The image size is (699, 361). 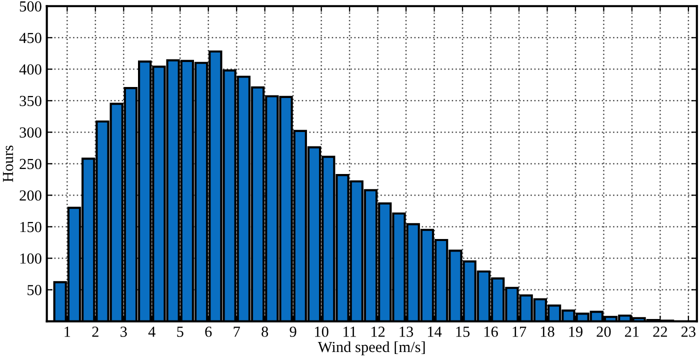 What do you see at coordinates (31, 227) in the screenshot?
I see `y-tick-label: 150` at bounding box center [31, 227].